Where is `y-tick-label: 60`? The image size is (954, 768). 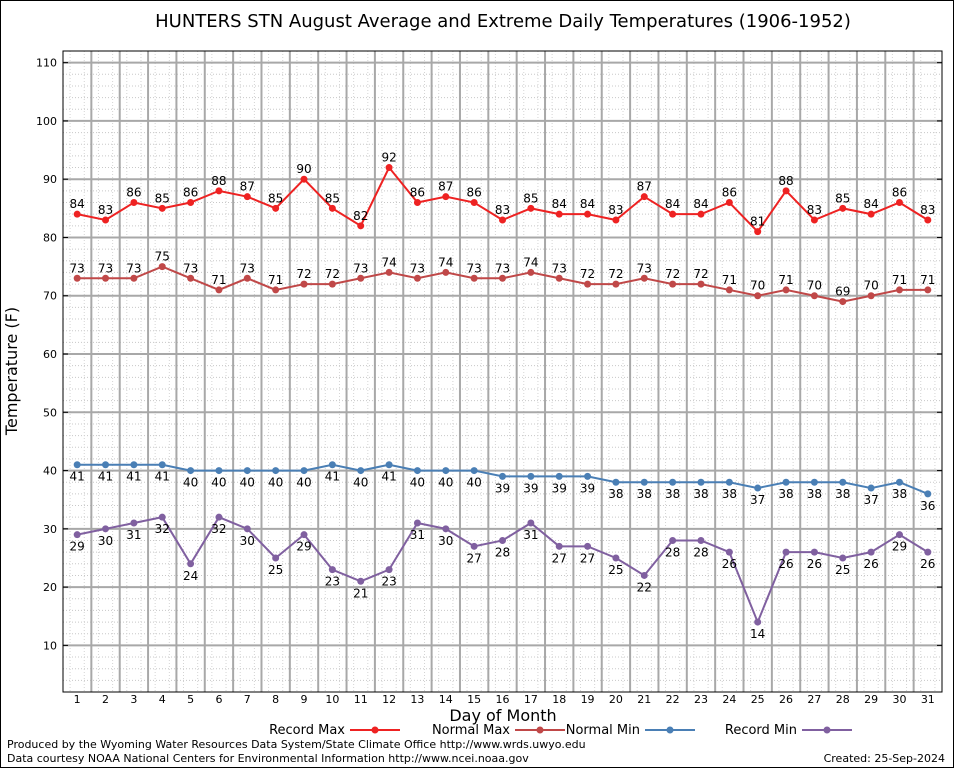 y-tick-label: 60 is located at coordinates (50, 354).